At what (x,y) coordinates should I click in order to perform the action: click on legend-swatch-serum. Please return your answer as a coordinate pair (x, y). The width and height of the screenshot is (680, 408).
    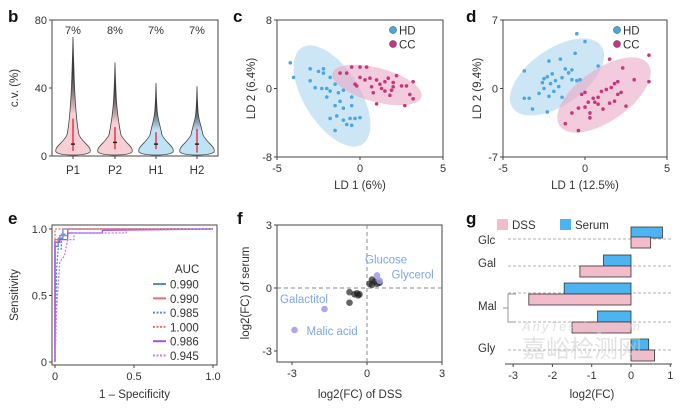
    Looking at the image, I should click on (565, 224).